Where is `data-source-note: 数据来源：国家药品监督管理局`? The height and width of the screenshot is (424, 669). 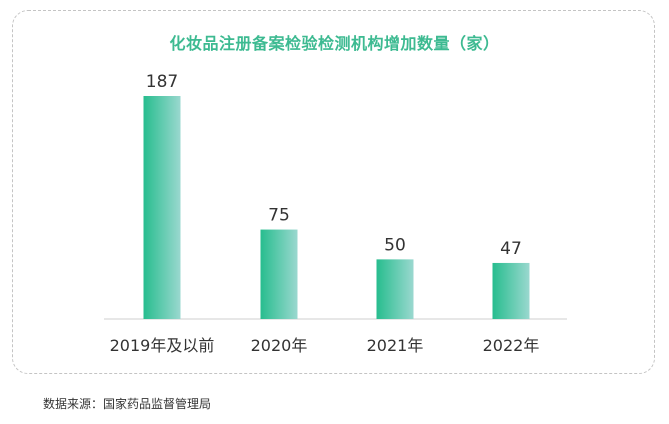 data-source-note: 数据来源：国家药品监督管理局 is located at coordinates (127, 404).